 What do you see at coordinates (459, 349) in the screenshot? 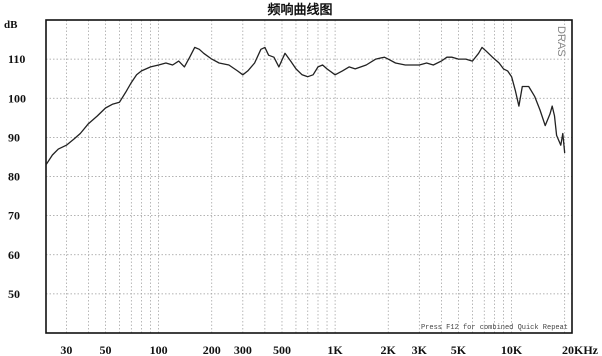
I see `x-tick-label: 5K` at bounding box center [459, 349].